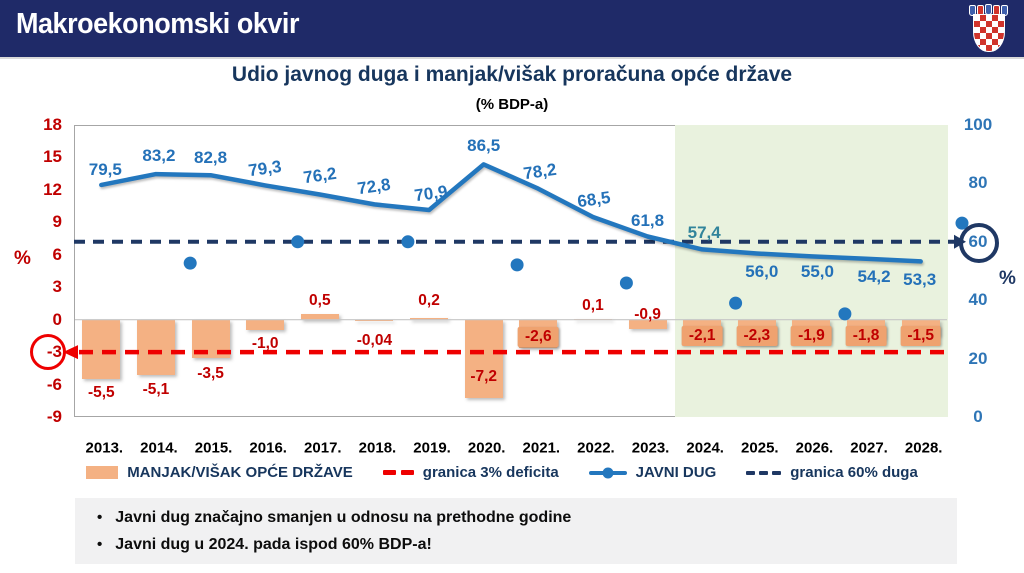 This screenshot has width=1024, height=573. What do you see at coordinates (101, 392) in the screenshot?
I see `bar-label-2013.: -5,5` at bounding box center [101, 392].